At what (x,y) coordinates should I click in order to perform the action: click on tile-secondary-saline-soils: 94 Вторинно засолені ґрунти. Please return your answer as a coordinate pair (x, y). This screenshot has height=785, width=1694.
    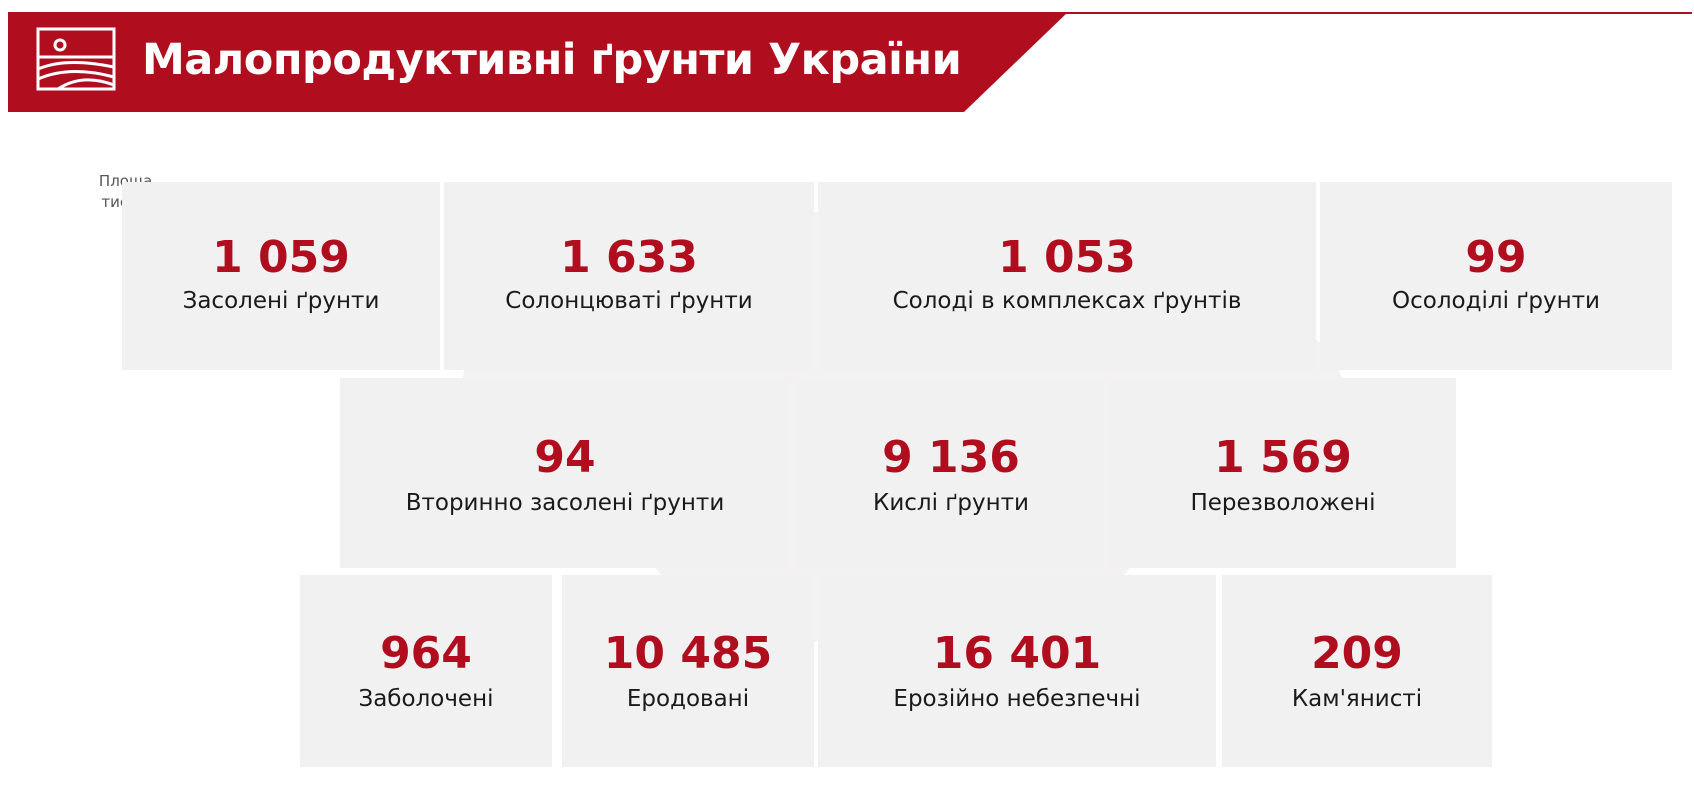
    Looking at the image, I should click on (565, 473).